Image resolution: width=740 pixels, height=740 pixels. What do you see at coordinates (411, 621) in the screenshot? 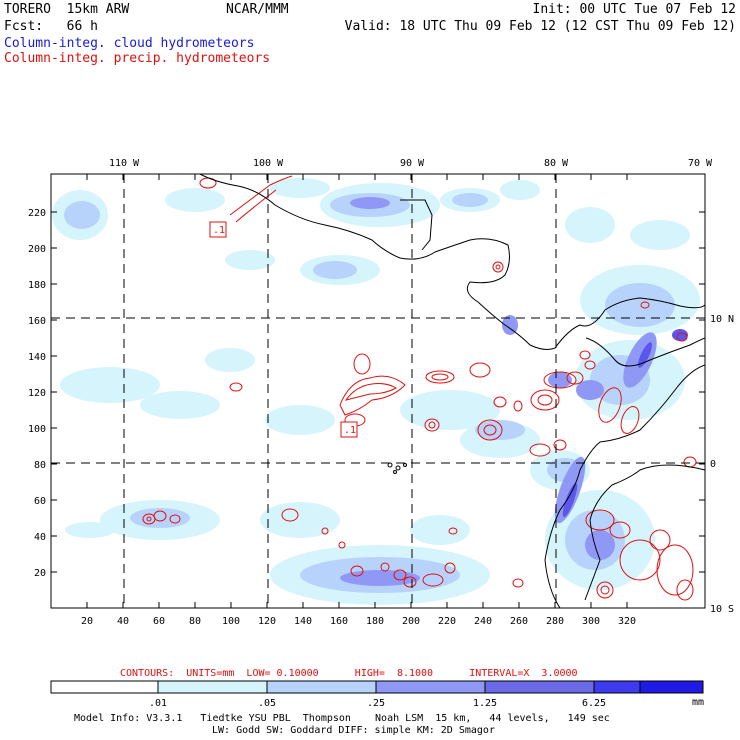
I see `x-tick-label: 200` at bounding box center [411, 621].